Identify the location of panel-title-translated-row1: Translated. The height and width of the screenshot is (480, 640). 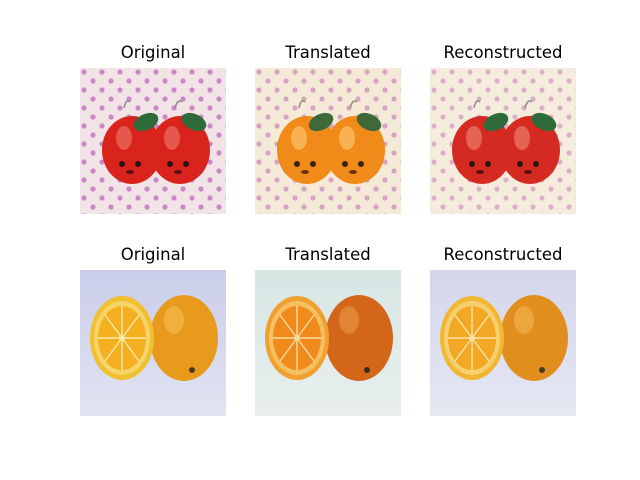
(328, 52).